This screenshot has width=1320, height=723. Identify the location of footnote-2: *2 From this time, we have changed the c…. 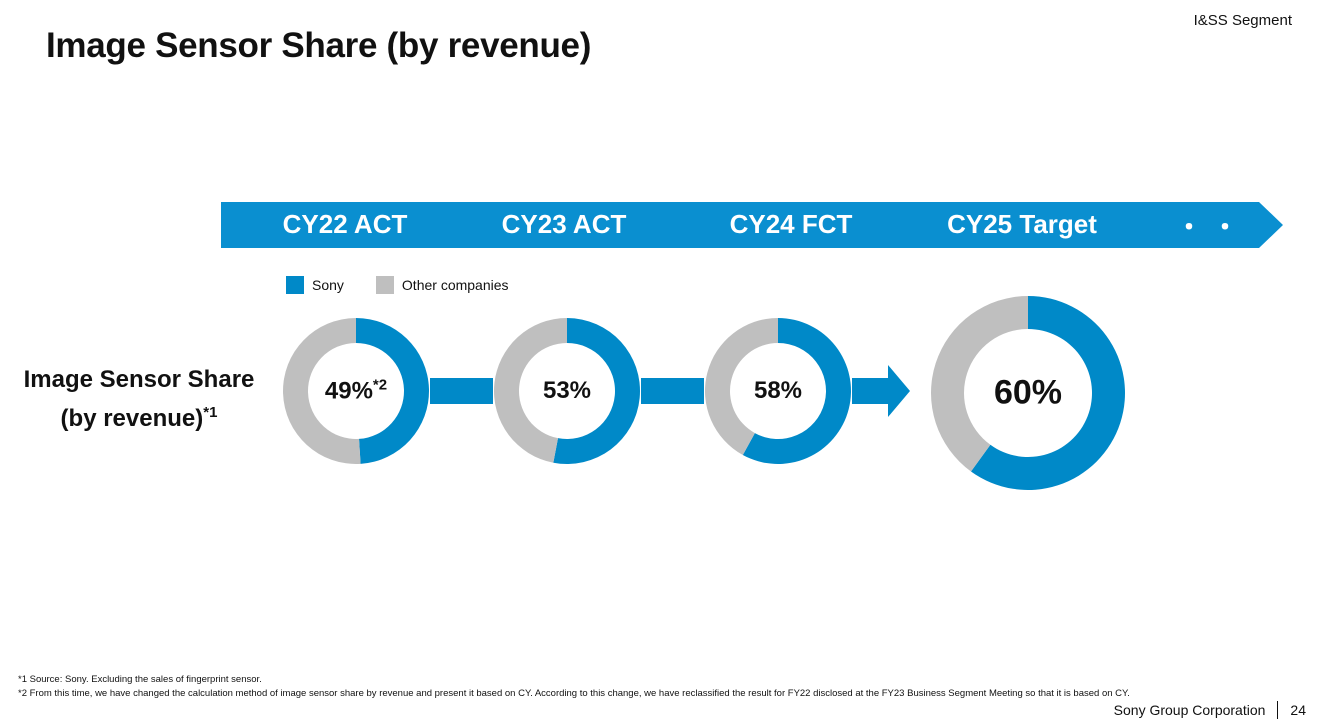
(574, 693).